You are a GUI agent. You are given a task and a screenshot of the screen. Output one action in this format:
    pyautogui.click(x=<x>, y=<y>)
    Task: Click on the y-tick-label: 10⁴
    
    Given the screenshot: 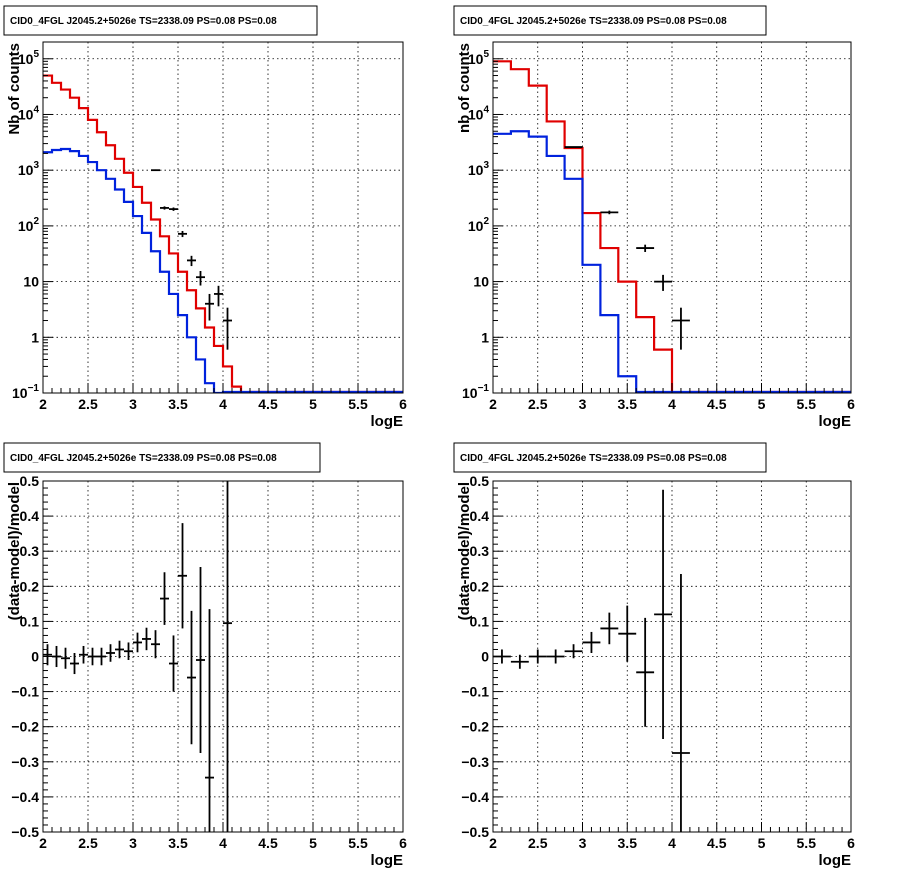 What is the action you would take?
    pyautogui.click(x=479, y=113)
    